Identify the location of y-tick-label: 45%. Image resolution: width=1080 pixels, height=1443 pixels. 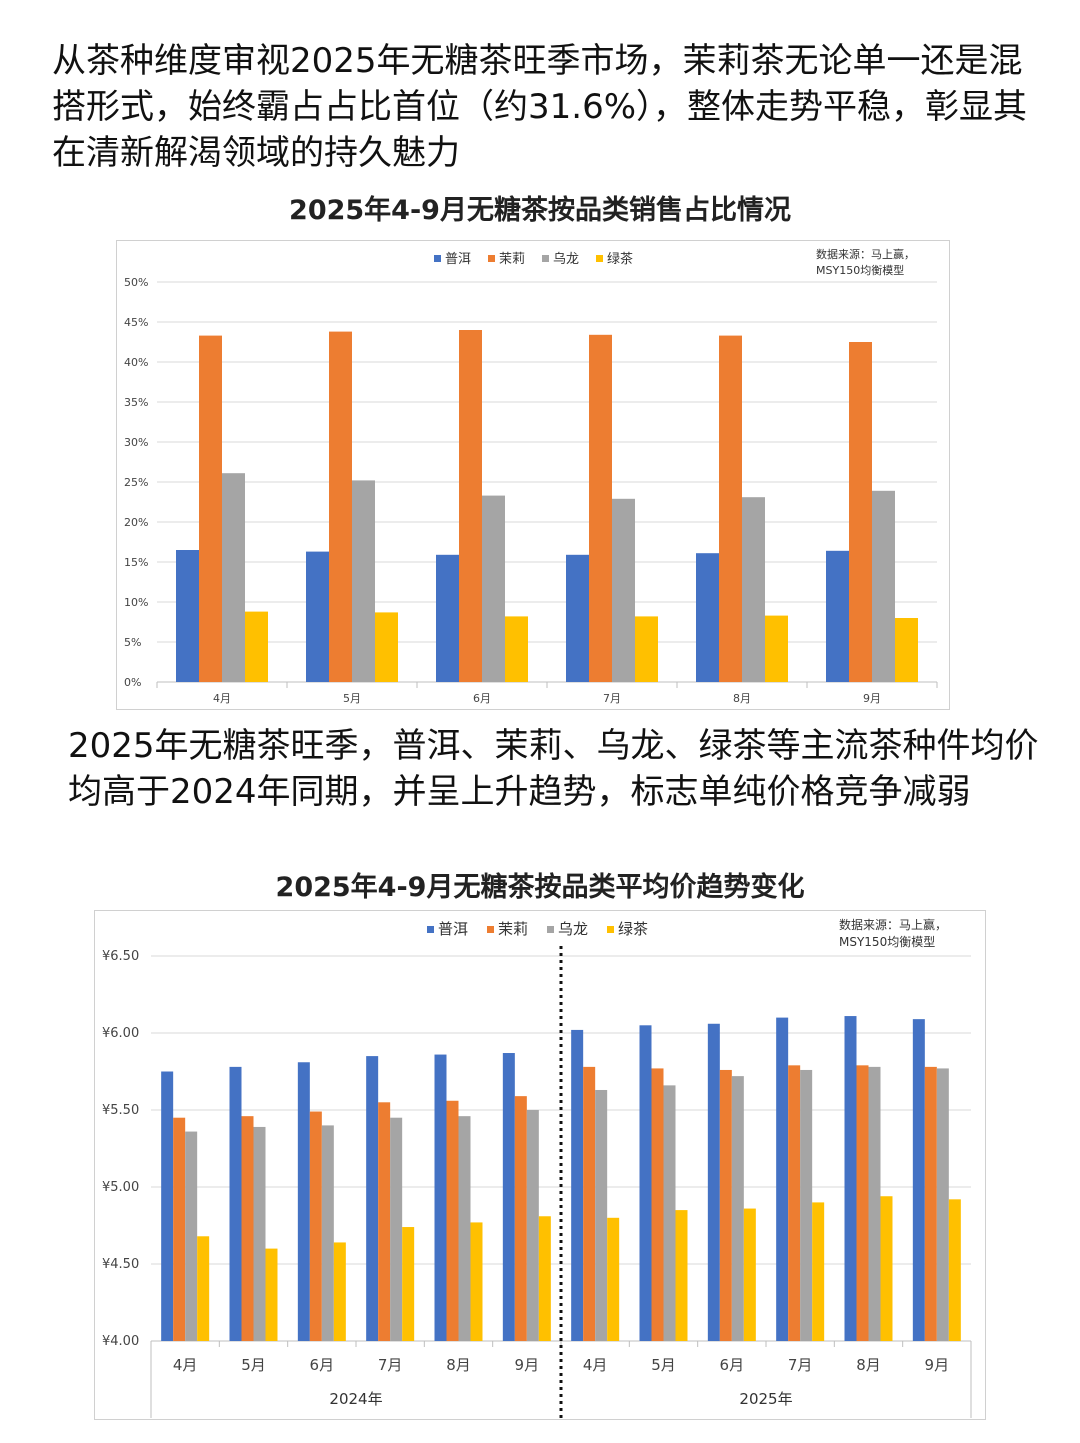
(136, 322).